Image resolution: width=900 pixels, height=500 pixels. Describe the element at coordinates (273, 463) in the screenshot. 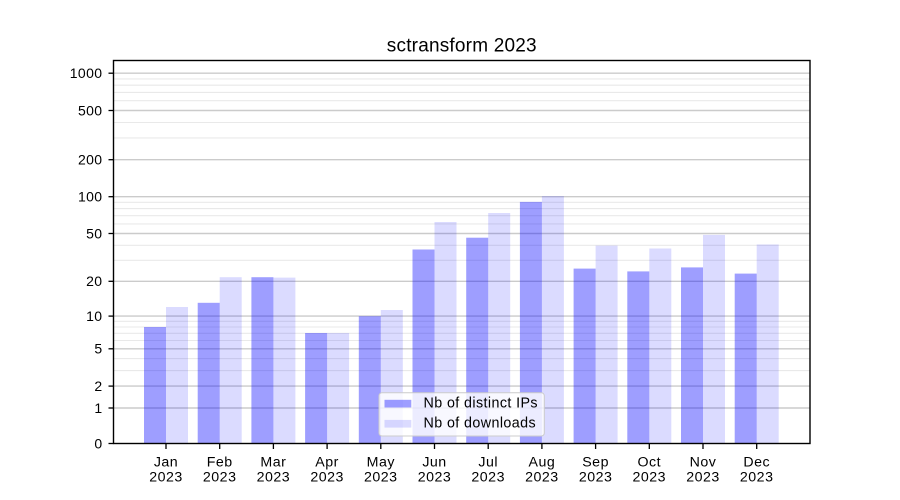

I see `svg-text: Mar` at that location.